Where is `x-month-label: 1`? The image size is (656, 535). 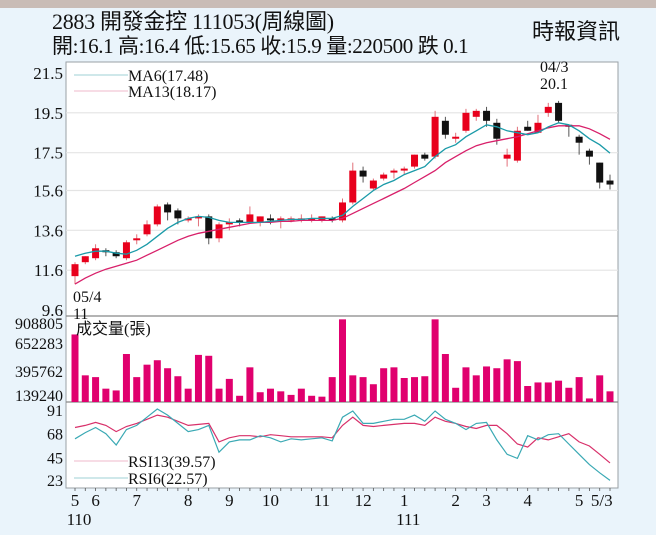
x-month-label: 1 is located at coordinates (404, 500).